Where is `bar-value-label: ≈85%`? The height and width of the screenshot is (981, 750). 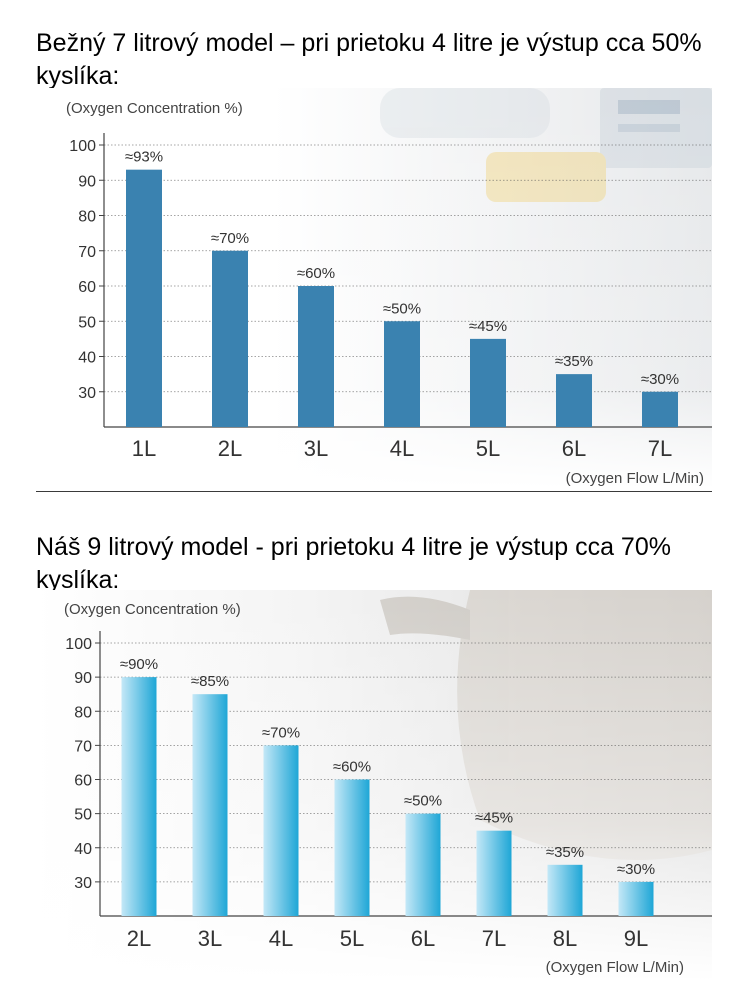 bar-value-label: ≈85% is located at coordinates (210, 681).